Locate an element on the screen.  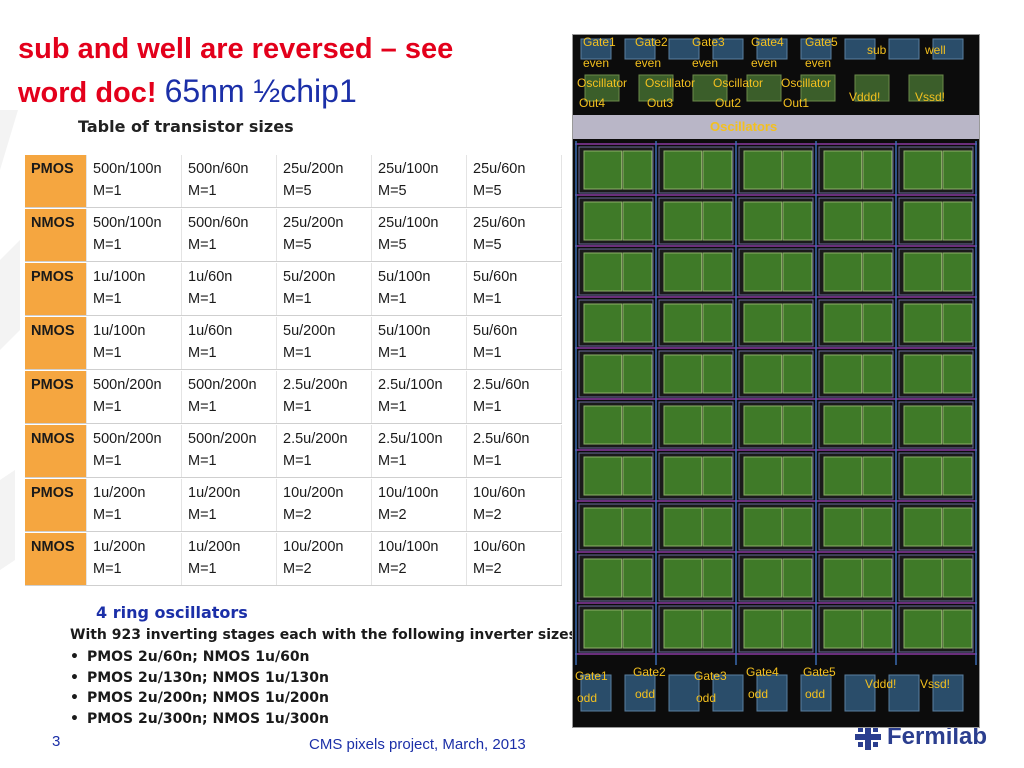
size-cell: 25u/200n M=5 is located at coordinates (324, 181).